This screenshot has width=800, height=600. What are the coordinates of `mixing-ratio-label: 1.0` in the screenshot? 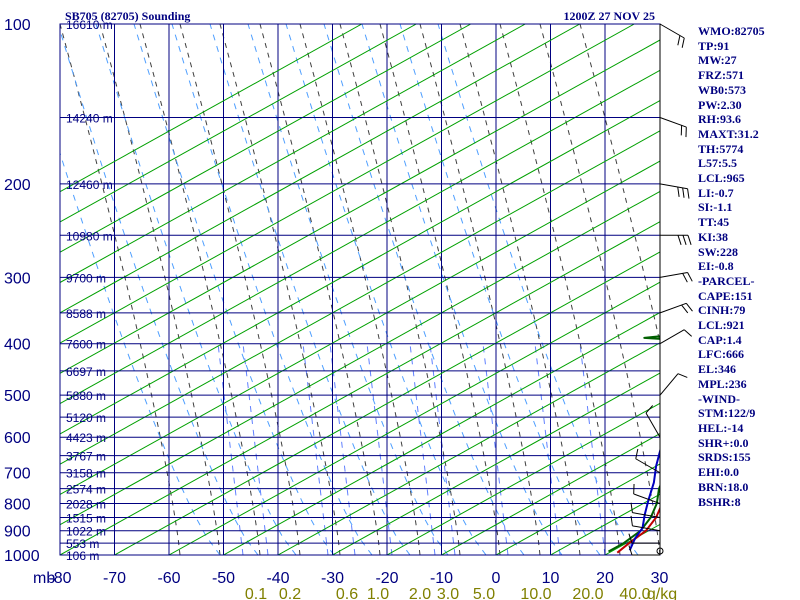 It's located at (378, 593).